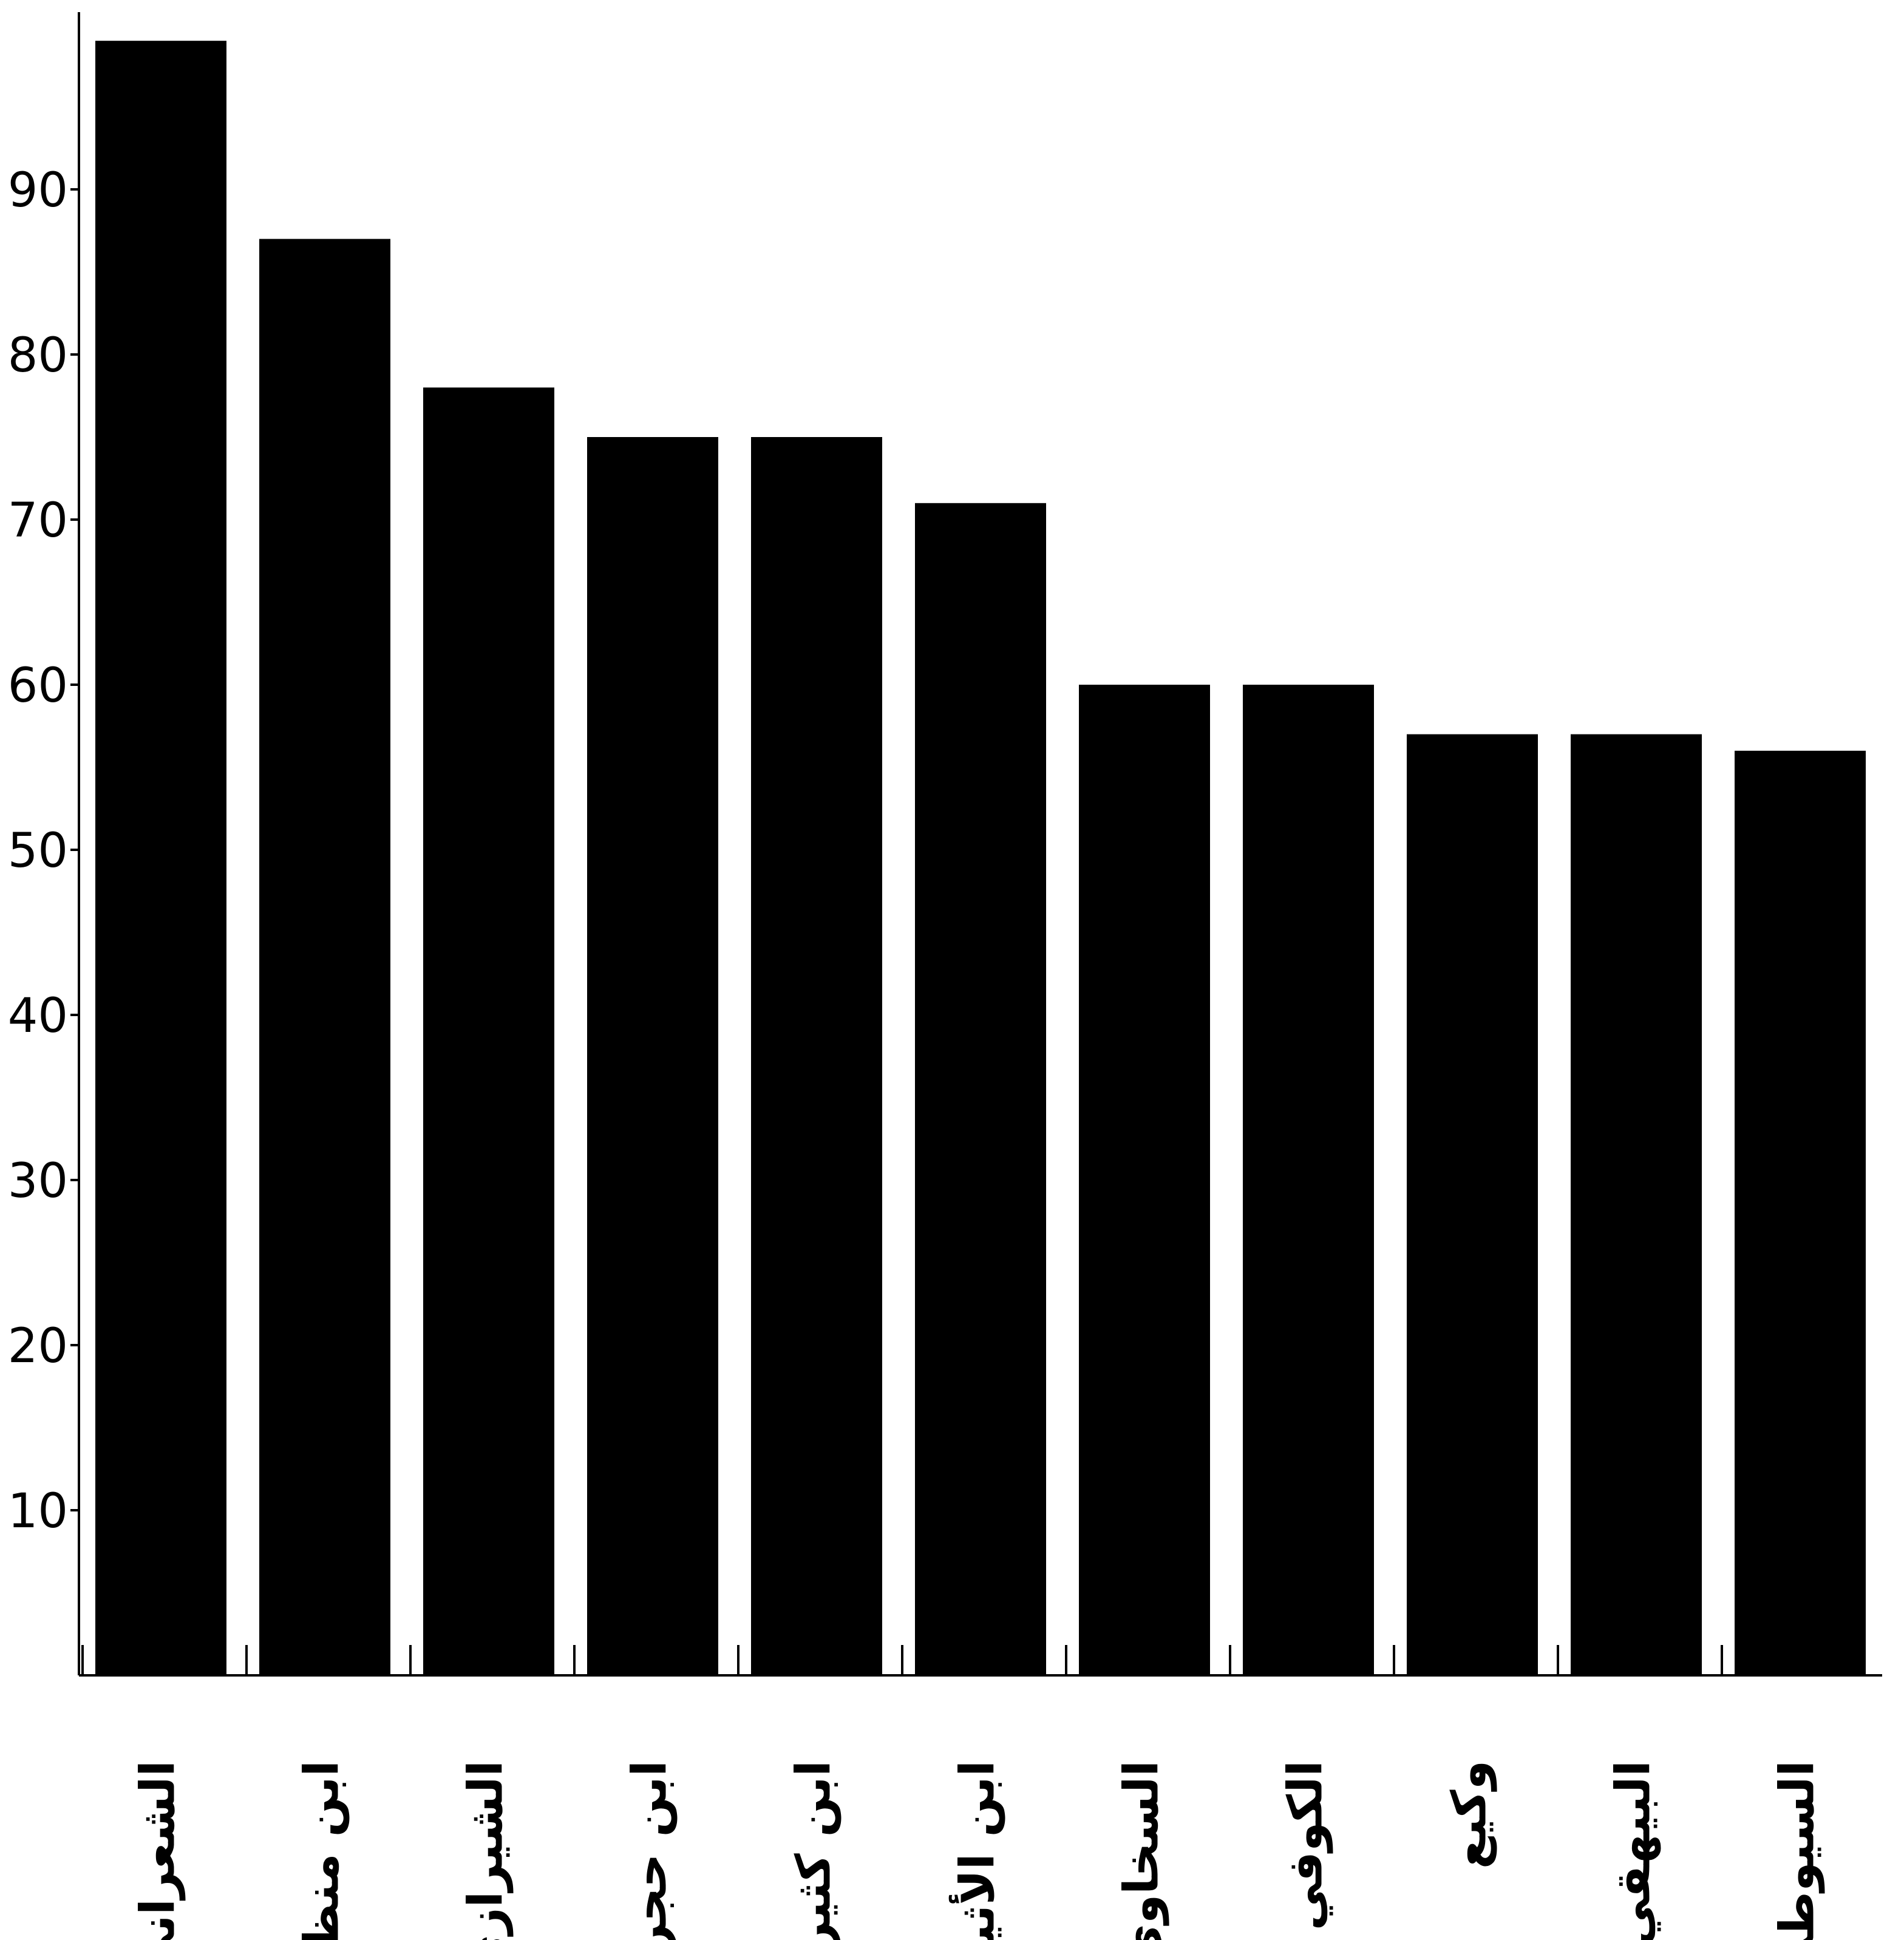 The image size is (1904, 1940). What do you see at coordinates (38, 355) in the screenshot?
I see `y-tick-label: 80` at bounding box center [38, 355].